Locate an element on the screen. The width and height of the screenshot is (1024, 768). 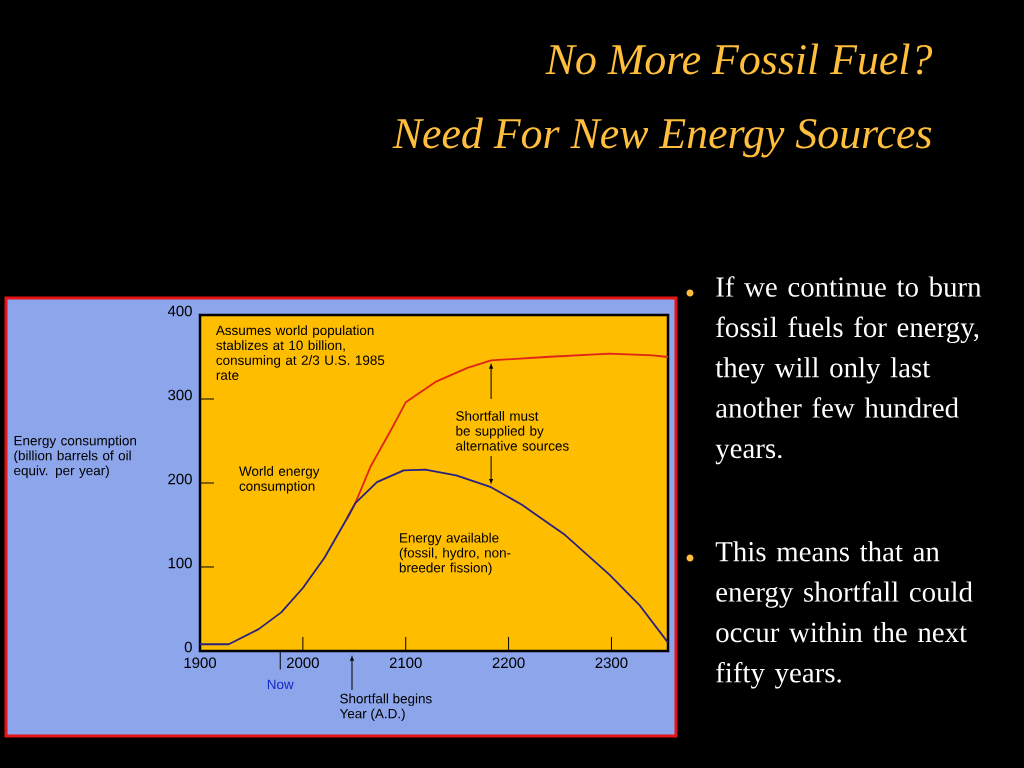
x-tick-label: 1900 is located at coordinates (200, 663).